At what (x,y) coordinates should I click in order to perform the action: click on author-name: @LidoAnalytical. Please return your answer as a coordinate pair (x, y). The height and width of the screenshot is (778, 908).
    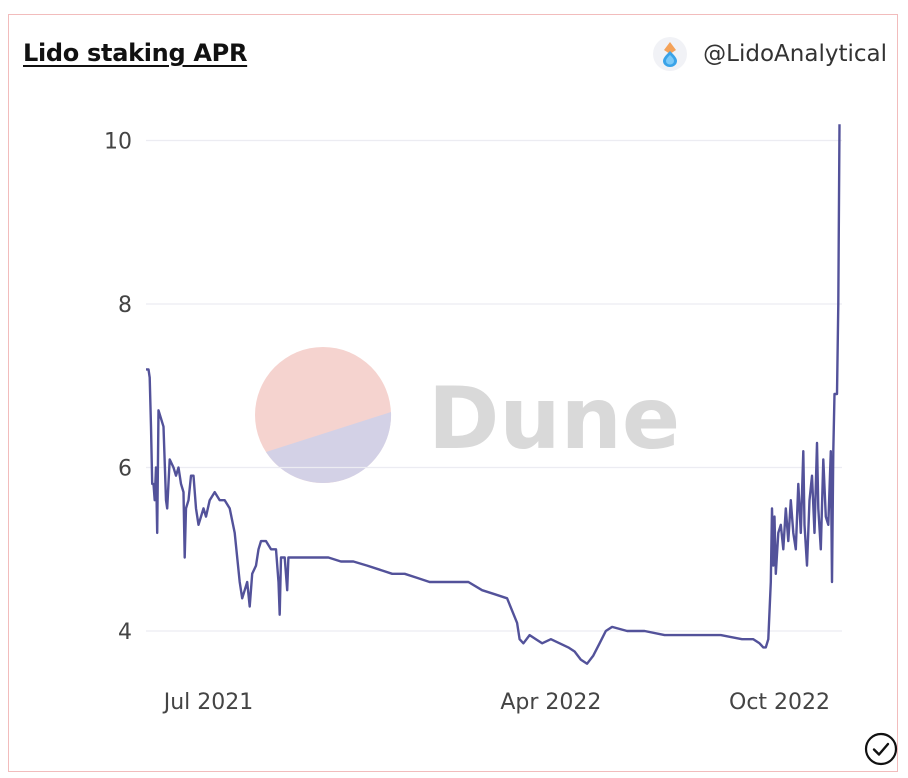
    Looking at the image, I should click on (795, 54).